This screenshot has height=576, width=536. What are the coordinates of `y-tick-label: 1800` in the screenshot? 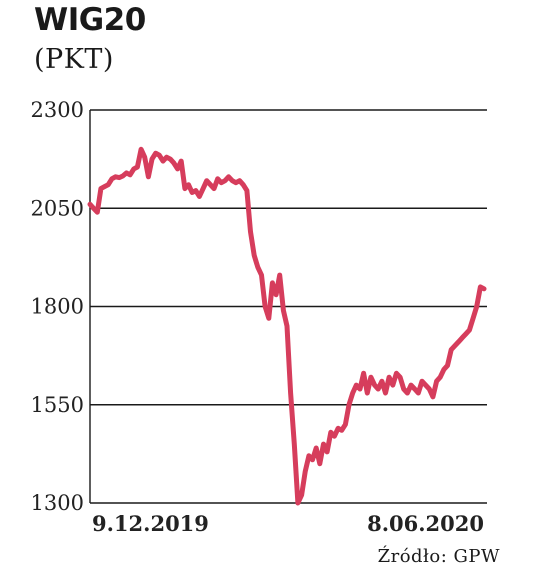 It's located at (57, 307).